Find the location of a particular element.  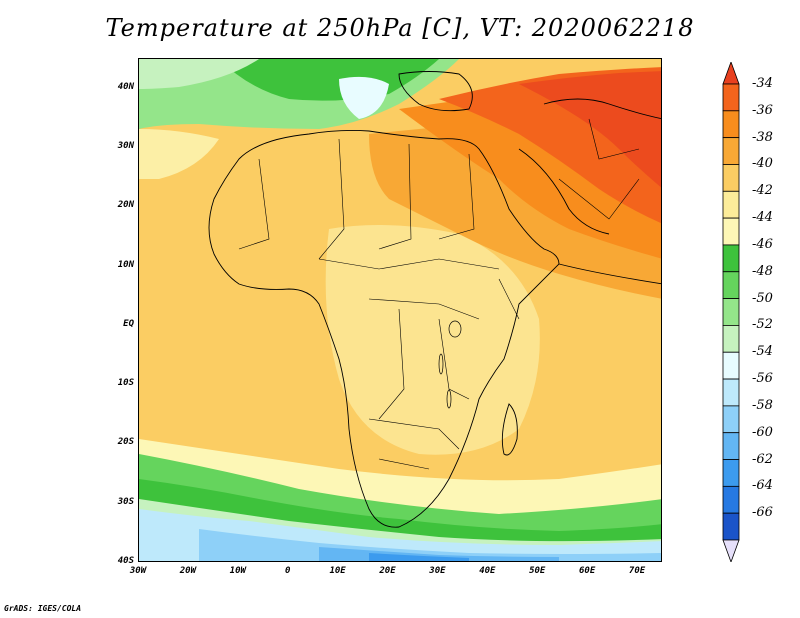

lon-tick-label: 10E is located at coordinates (337, 571).